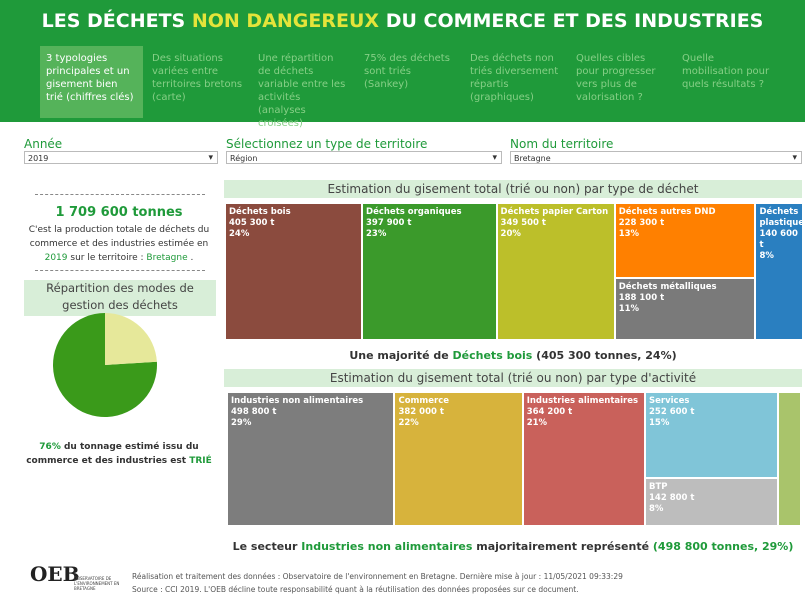 The image size is (805, 606). I want to click on text: Le secteur, so click(265, 546).